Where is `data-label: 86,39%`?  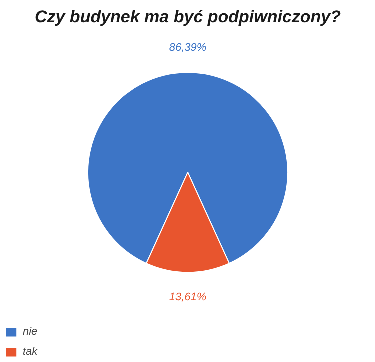
data-label: 86,39% is located at coordinates (188, 48).